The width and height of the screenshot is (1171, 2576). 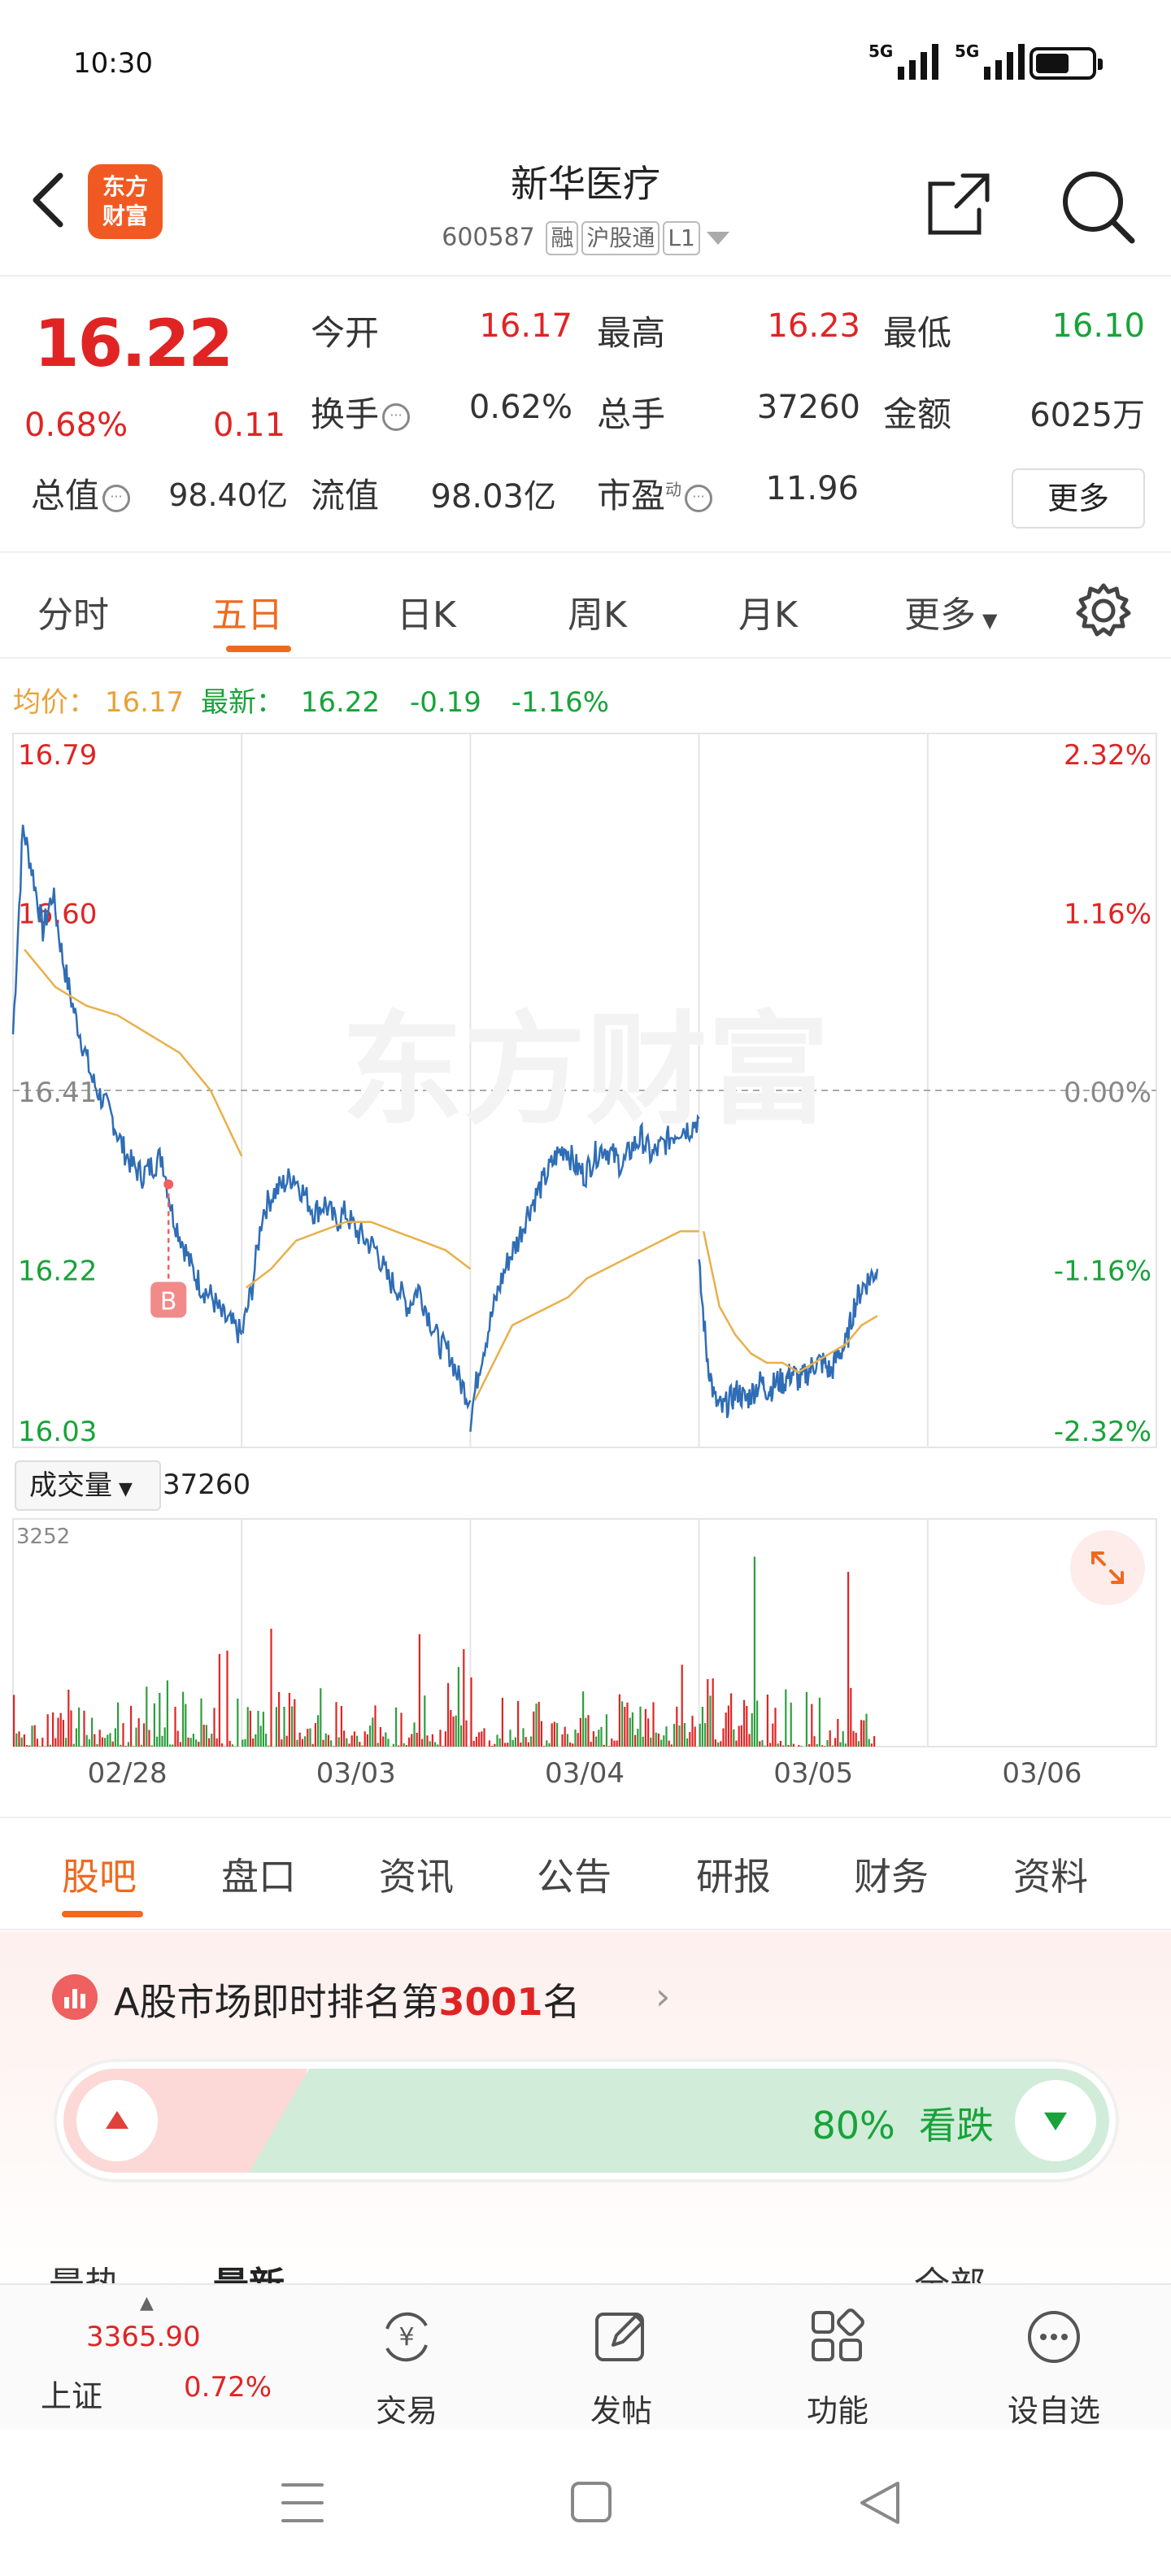 I want to click on tab-finance: 财务, so click(x=892, y=1877).